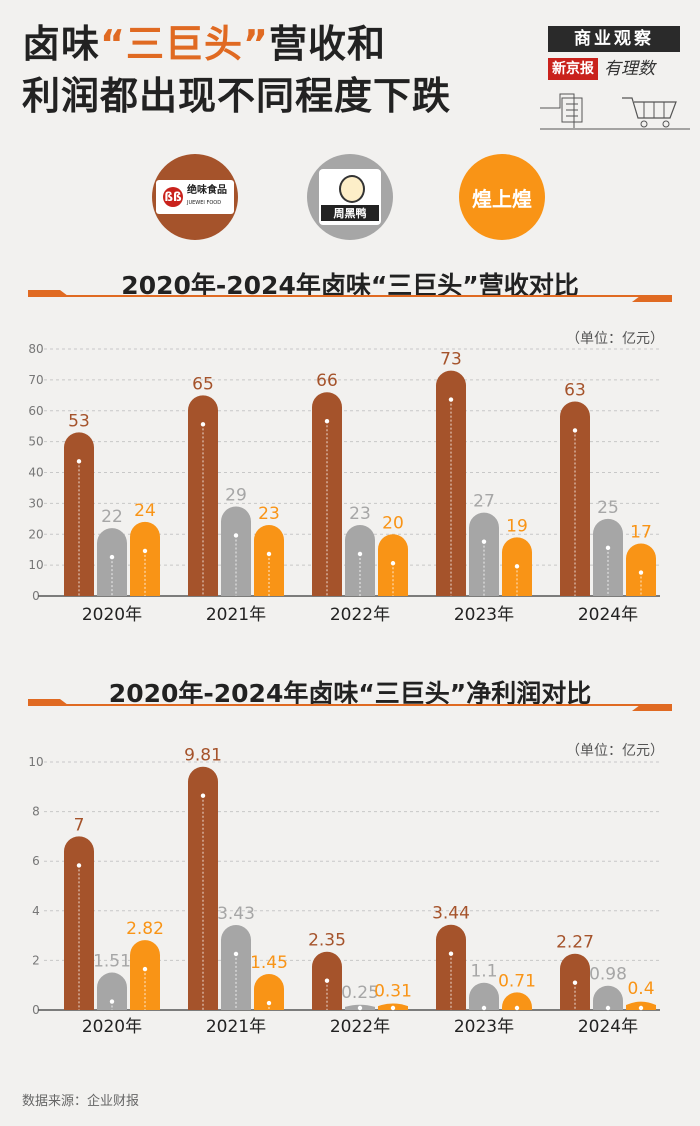 Image resolution: width=700 pixels, height=1126 pixels. Describe the element at coordinates (35, 442) in the screenshot. I see `revenue-ytick: 50` at that location.